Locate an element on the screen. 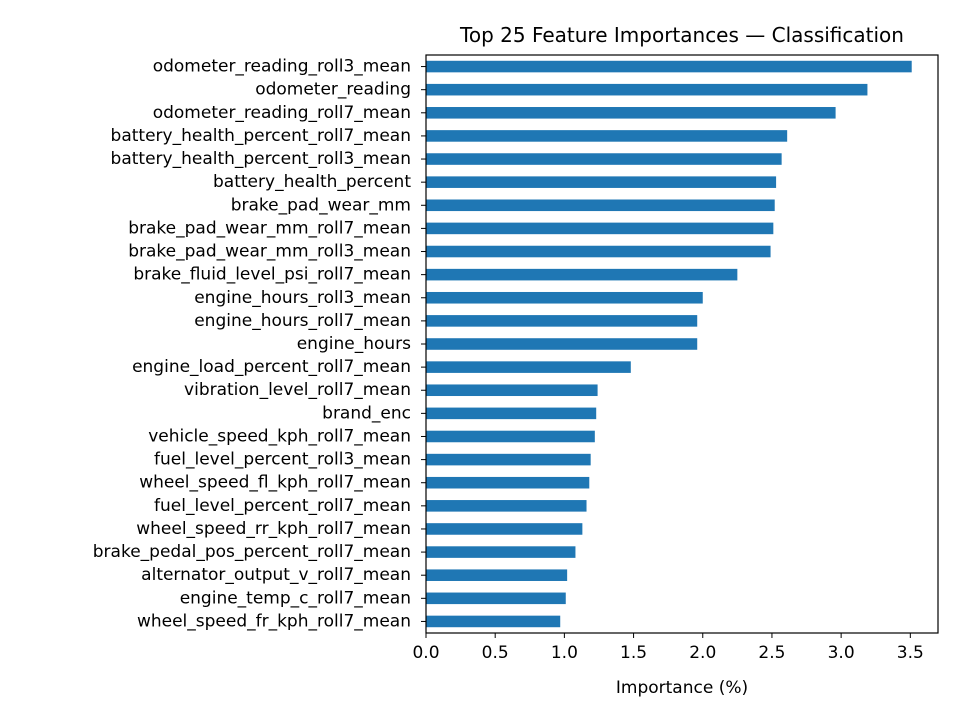 This screenshot has width=960, height=720. bar-engine_load_percent_roll7_mean is located at coordinates (528, 367).